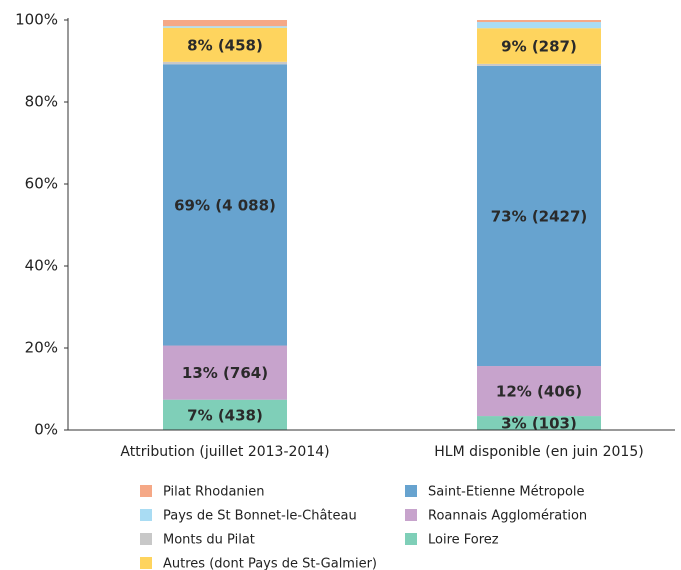 The height and width of the screenshot is (570, 681). Describe the element at coordinates (507, 516) in the screenshot. I see `legend-label: Roannais Agglomération` at that location.